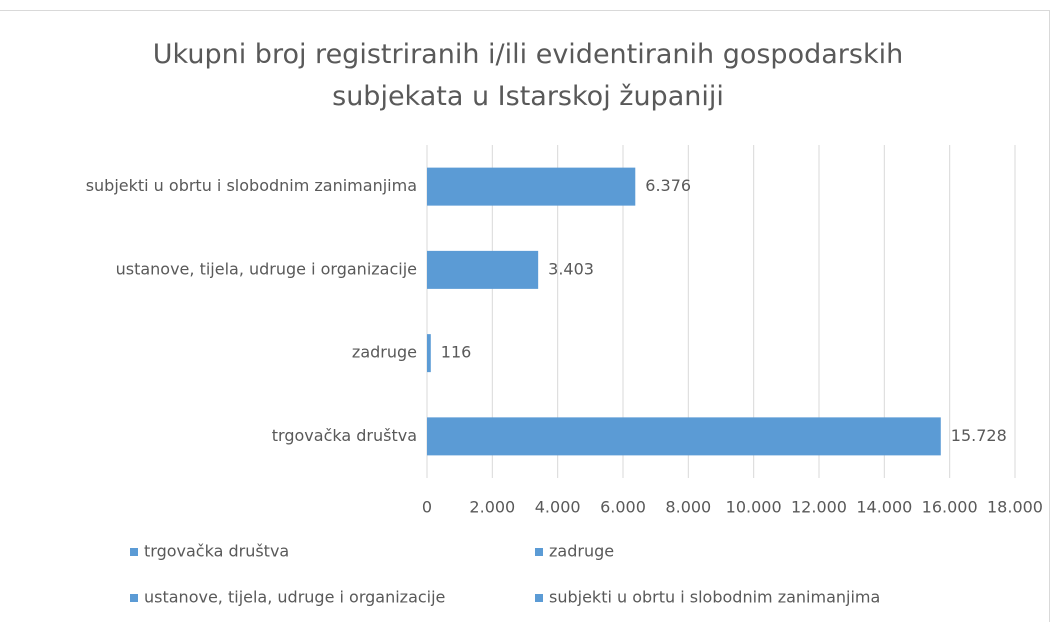  Describe the element at coordinates (266, 268) in the screenshot. I see `y-tick-label: ustanove, tijela, udruge i organizacije` at that location.